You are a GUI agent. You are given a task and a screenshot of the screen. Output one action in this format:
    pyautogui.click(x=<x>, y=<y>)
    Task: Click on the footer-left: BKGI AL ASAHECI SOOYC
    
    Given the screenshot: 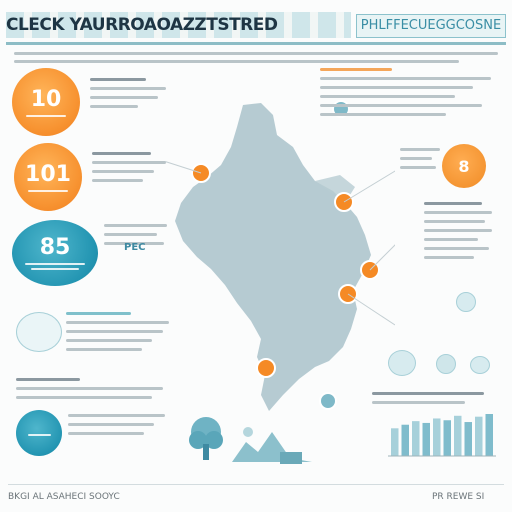 What is the action you would take?
    pyautogui.click(x=64, y=497)
    